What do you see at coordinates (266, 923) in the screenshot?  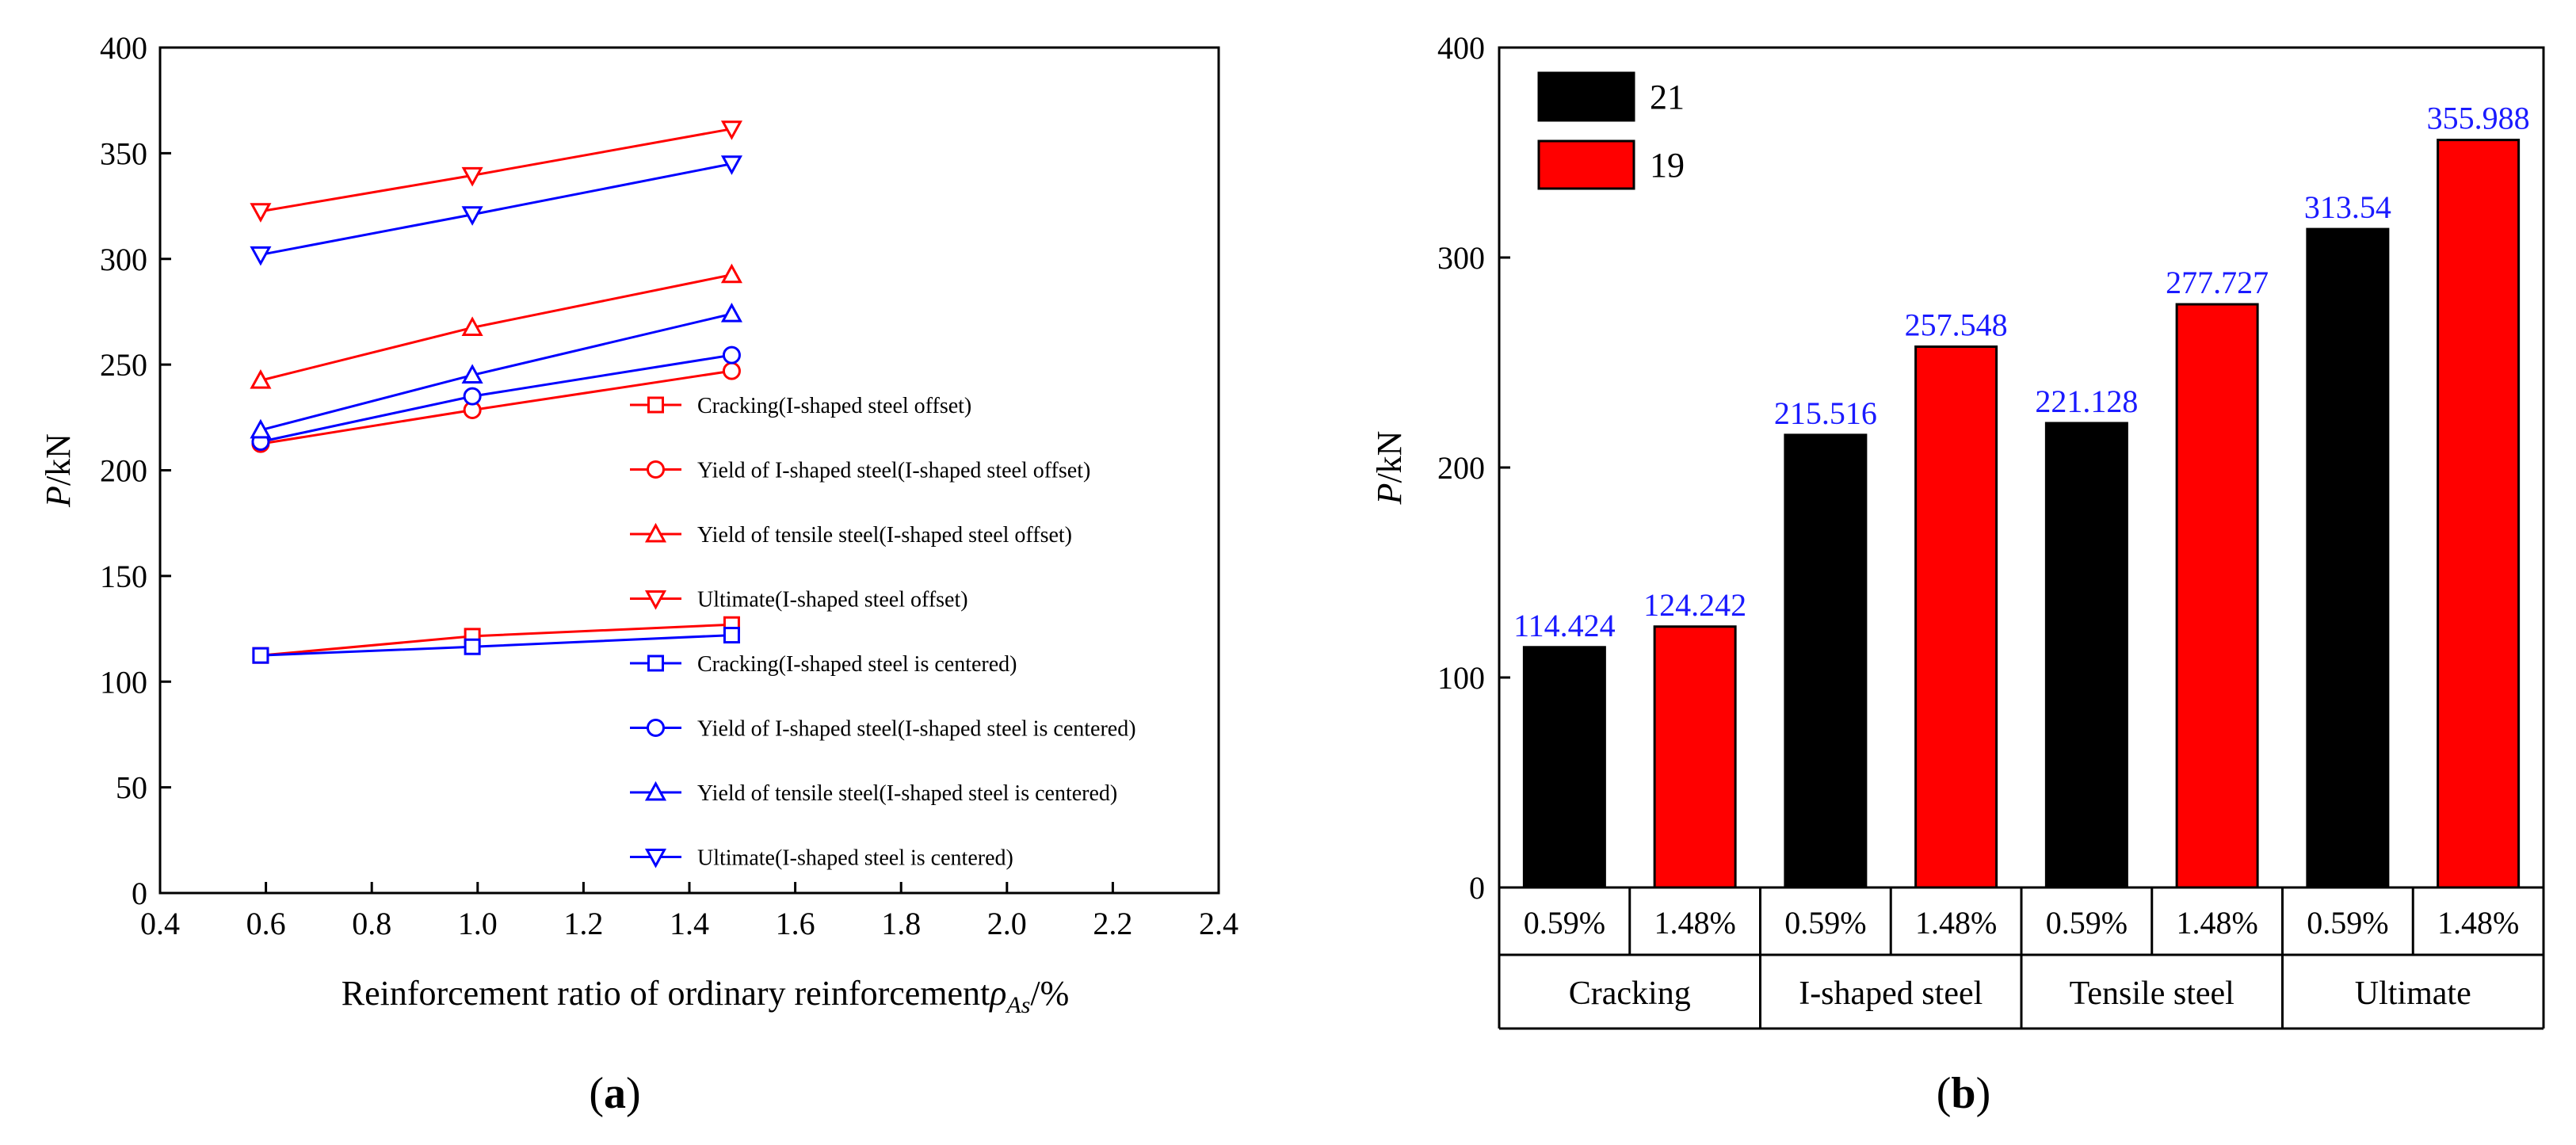 I see `x-tick-label: 0.6` at bounding box center [266, 923].